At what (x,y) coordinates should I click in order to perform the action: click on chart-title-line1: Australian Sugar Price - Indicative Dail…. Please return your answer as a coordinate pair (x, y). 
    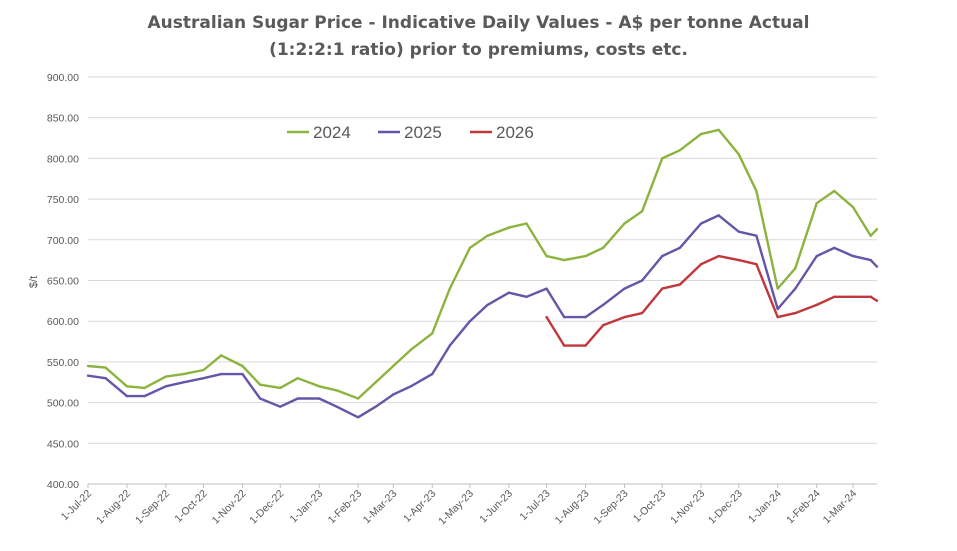
    Looking at the image, I should click on (478, 23).